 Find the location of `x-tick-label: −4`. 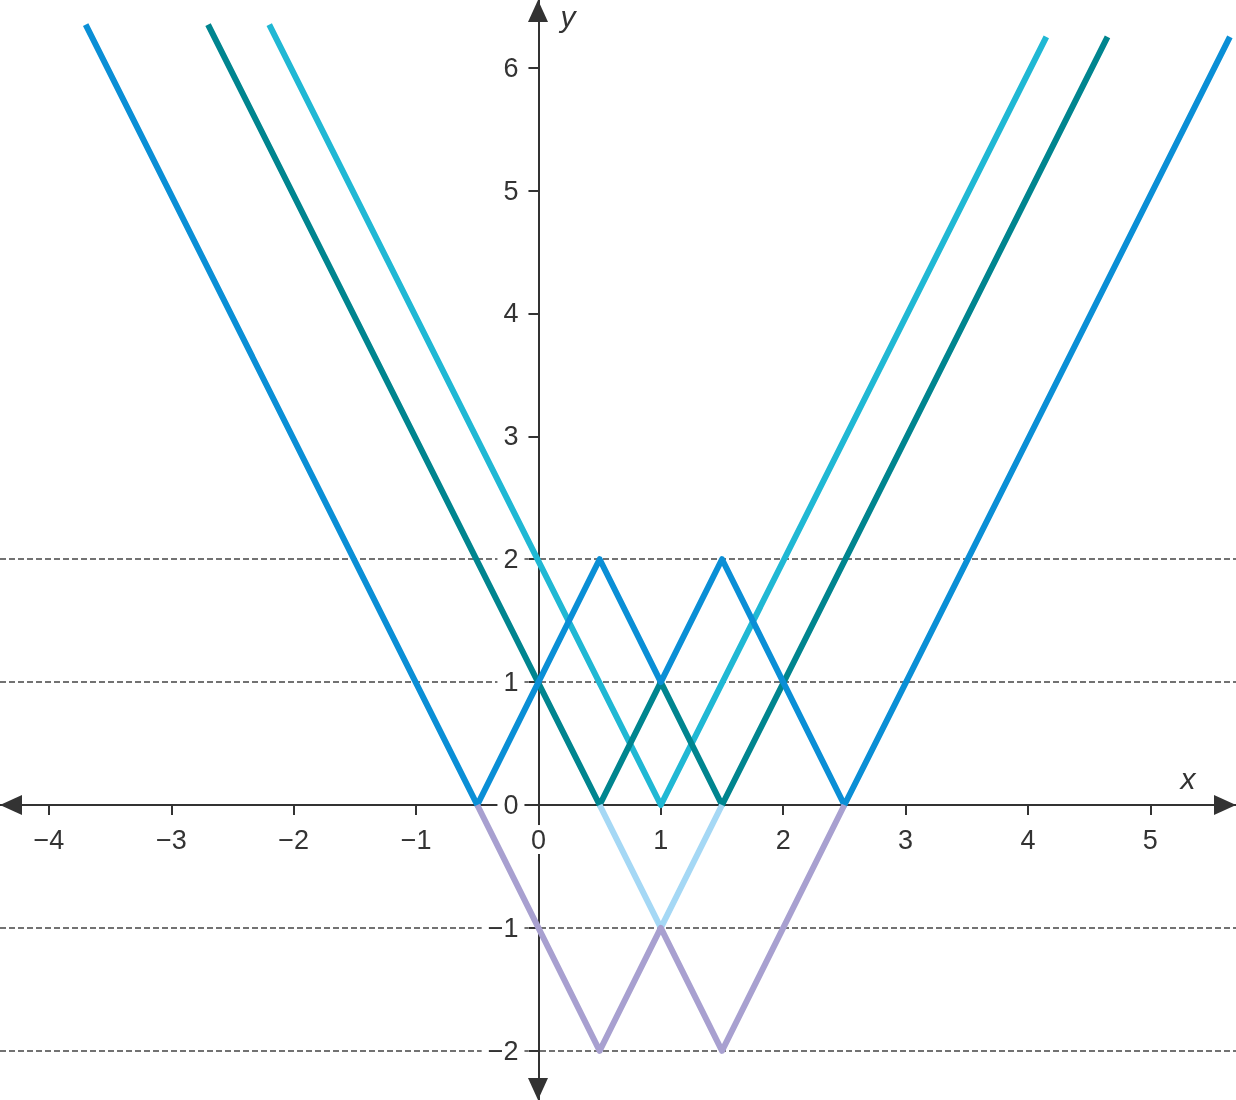

x-tick-label: −4 is located at coordinates (49, 839).